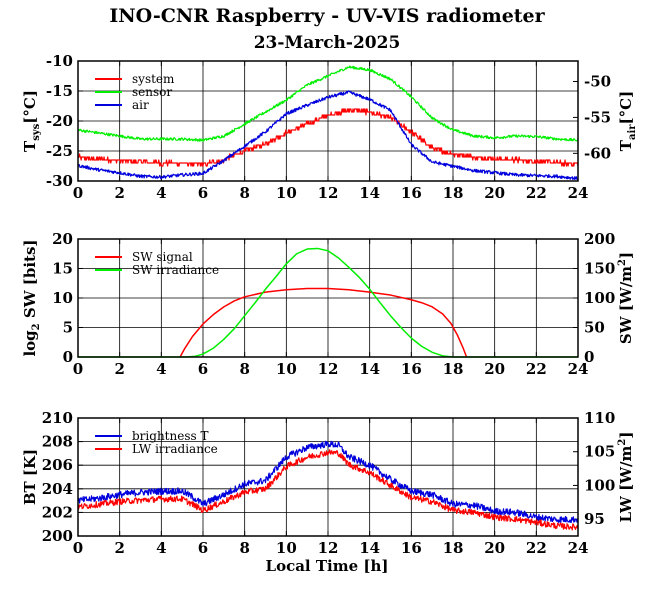  Describe the element at coordinates (323, 322) in the screenshot. I see `series-line-sw-signal` at that location.